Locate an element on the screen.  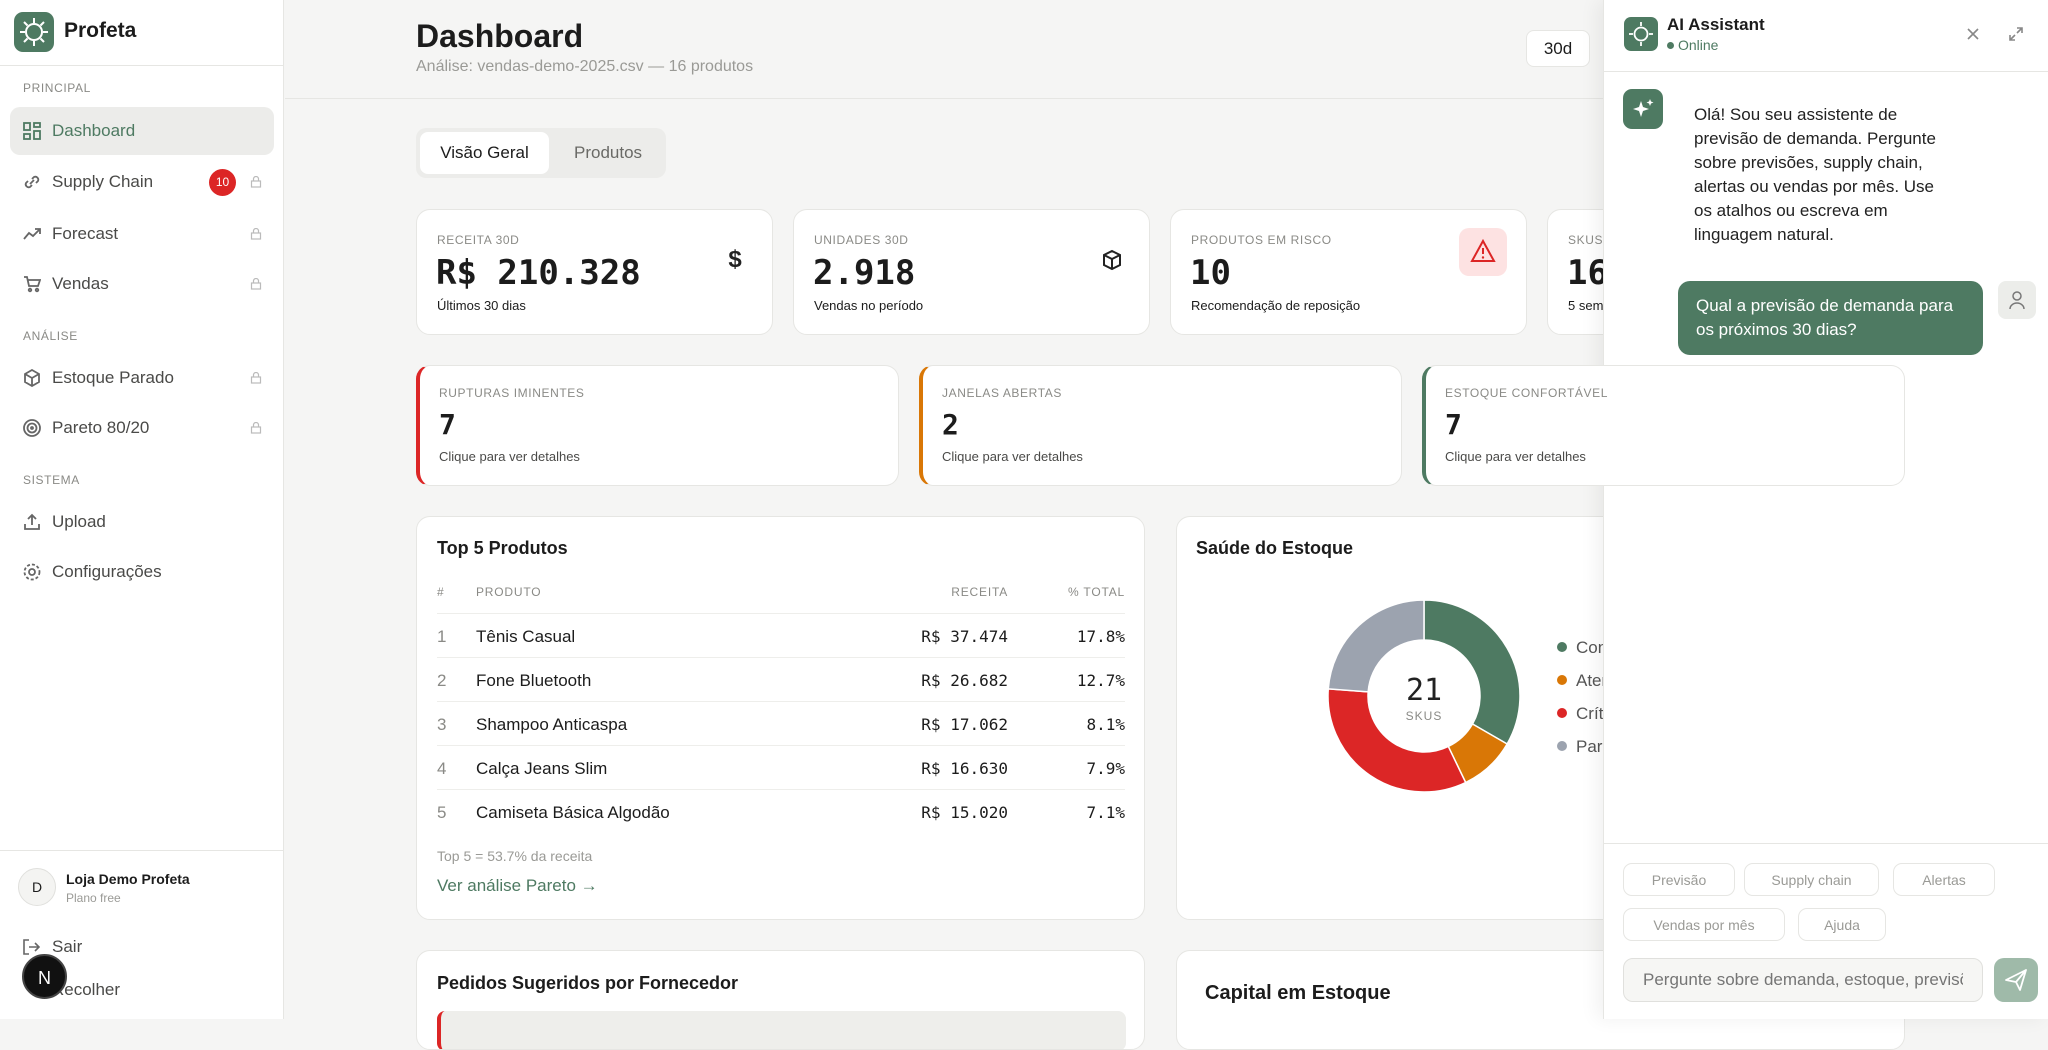
nav-item: Dashboard is located at coordinates (142, 131).